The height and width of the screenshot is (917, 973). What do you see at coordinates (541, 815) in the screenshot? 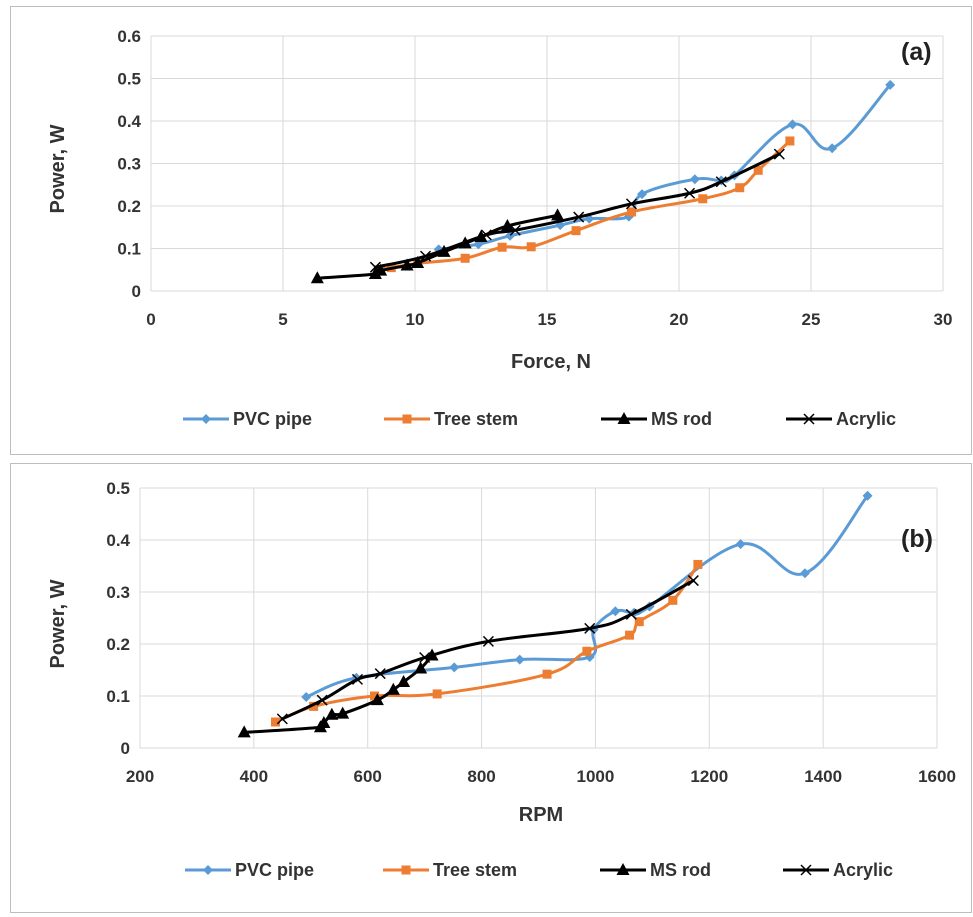
I see `chart-b-xlabel: RPM` at bounding box center [541, 815].